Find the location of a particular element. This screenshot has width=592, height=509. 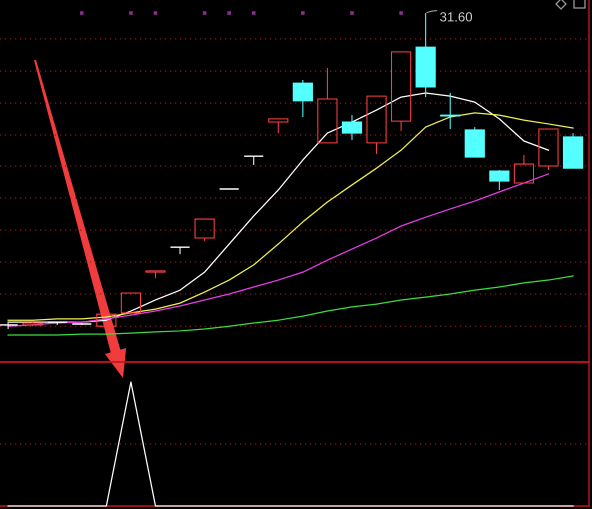

annotation: 31.60 is located at coordinates (456, 17).